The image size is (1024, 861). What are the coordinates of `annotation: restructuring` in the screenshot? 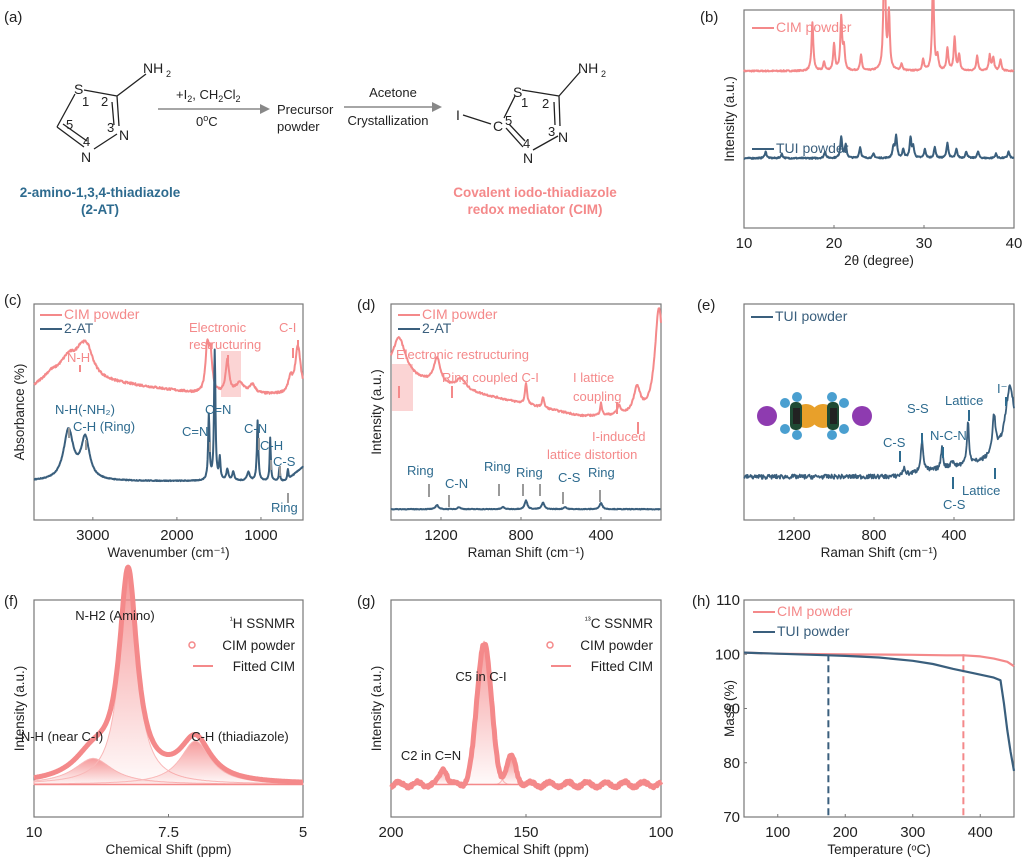 It's located at (225, 344).